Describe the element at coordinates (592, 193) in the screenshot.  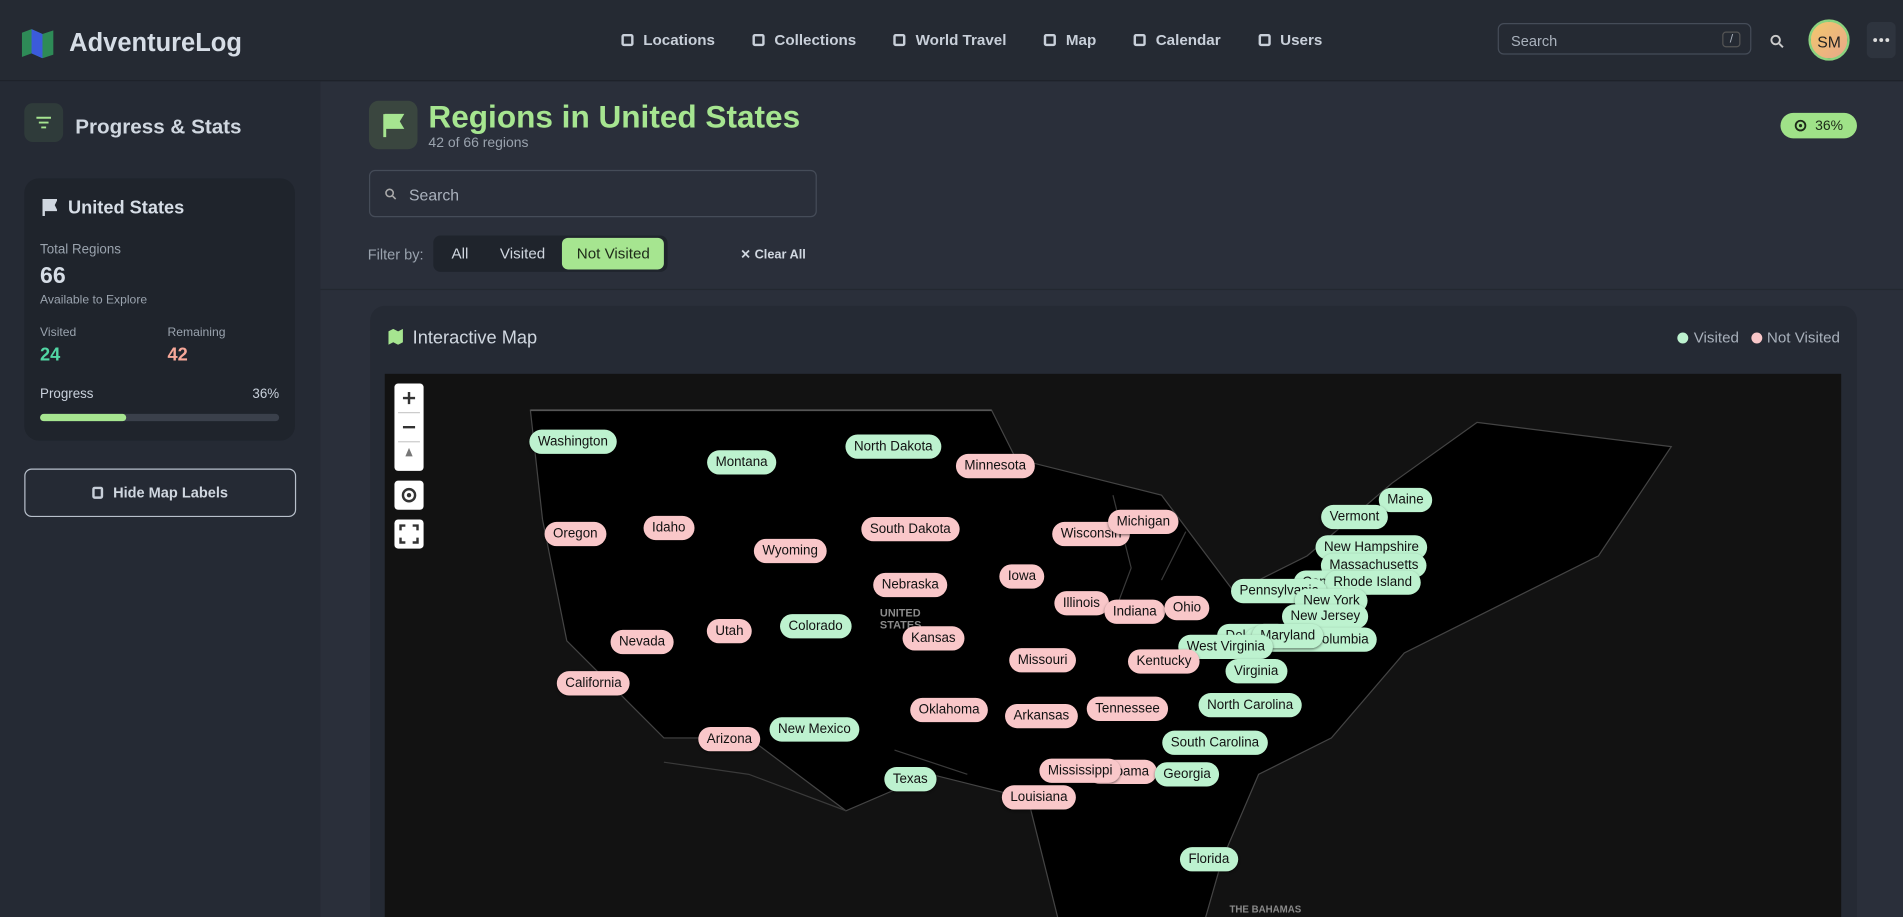
I see `region-search: Search` at that location.